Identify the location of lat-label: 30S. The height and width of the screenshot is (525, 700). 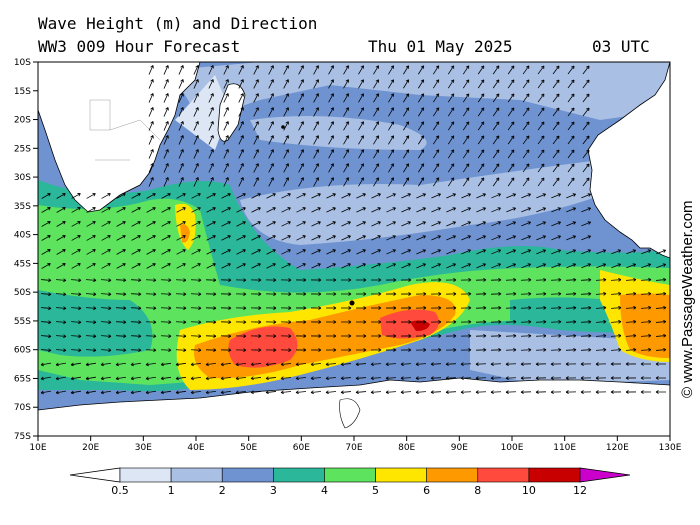
(22, 178).